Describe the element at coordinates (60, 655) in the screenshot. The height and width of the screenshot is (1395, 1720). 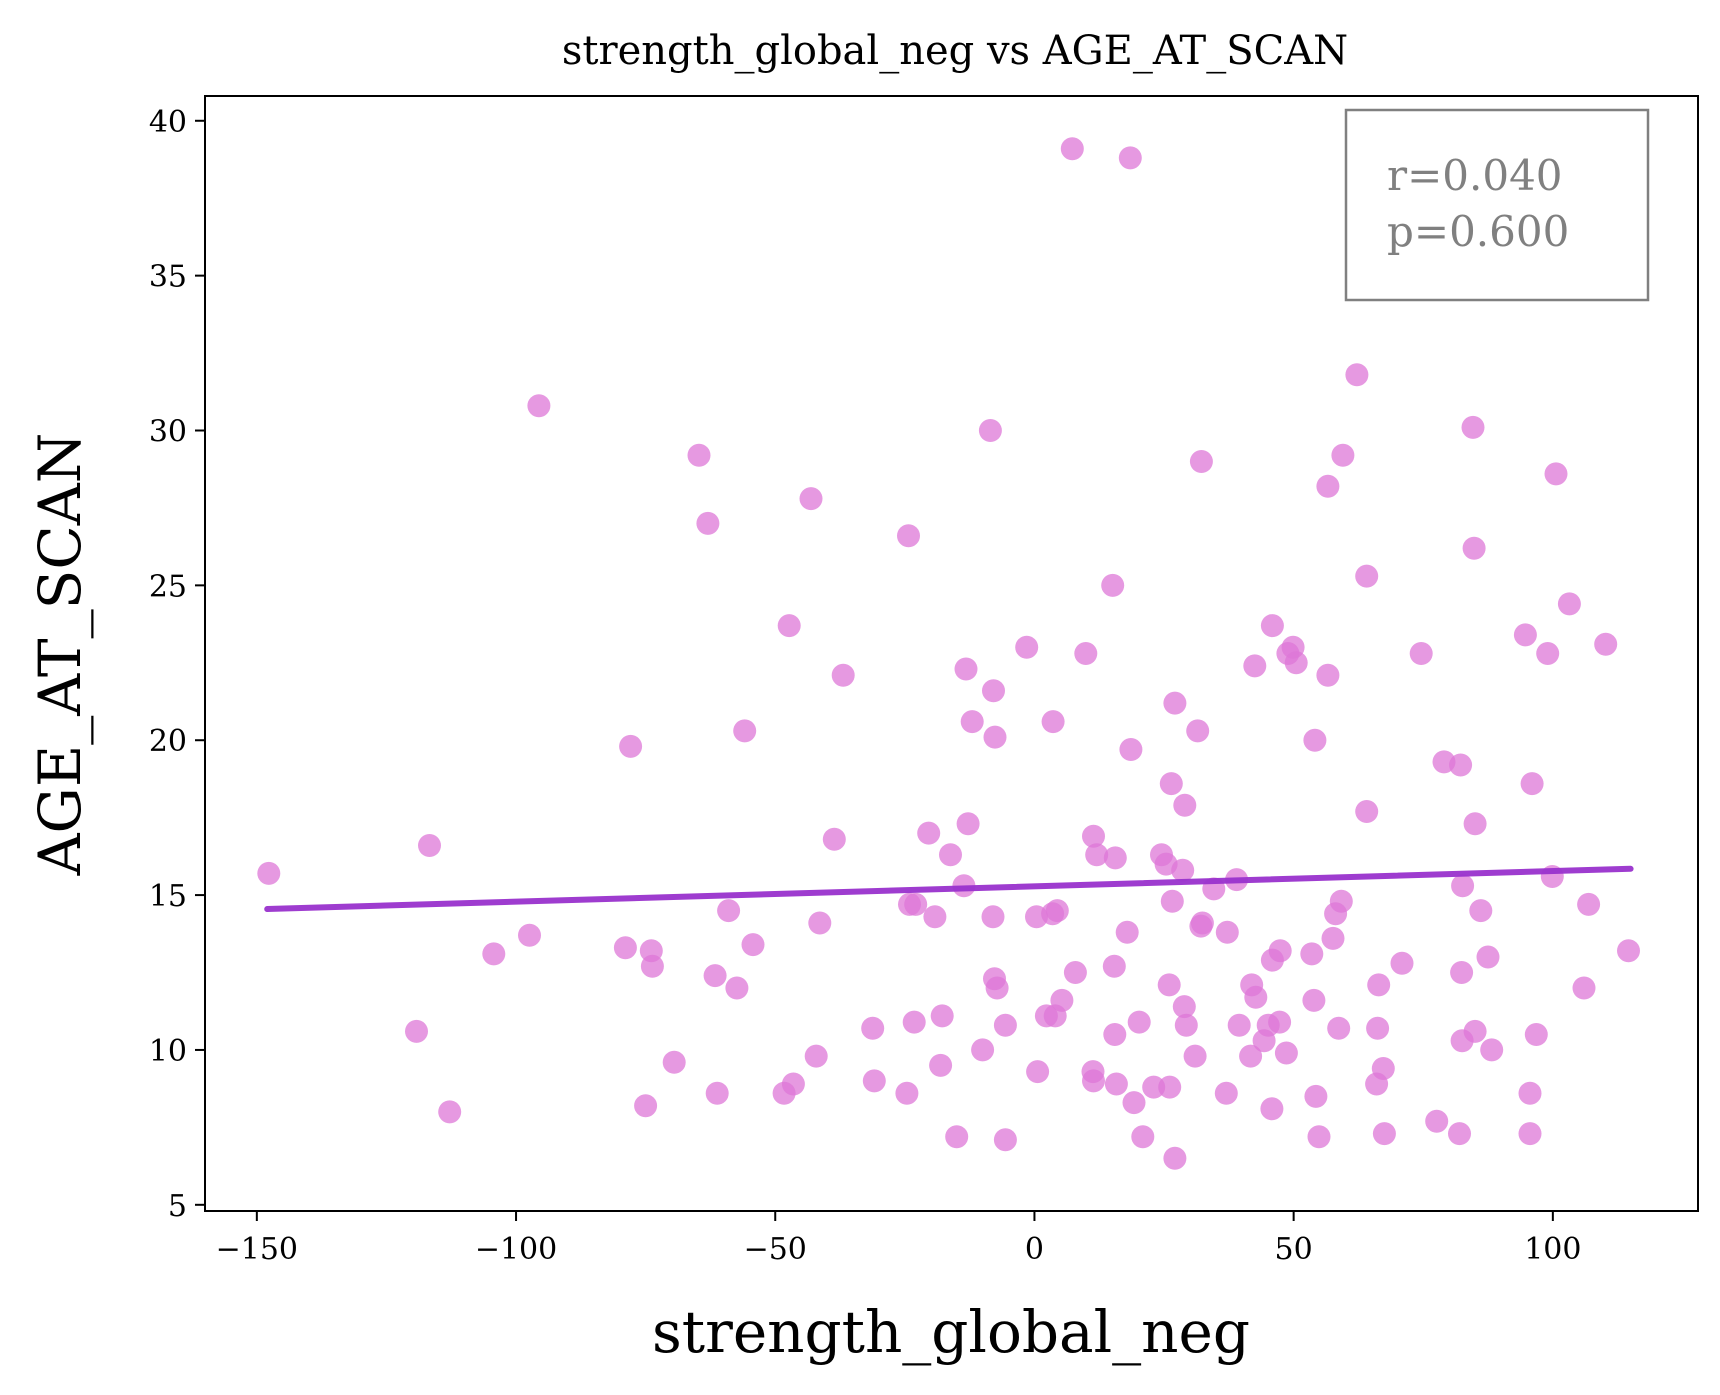
I see `y-axis-label: AGE_AT_SCAN` at that location.